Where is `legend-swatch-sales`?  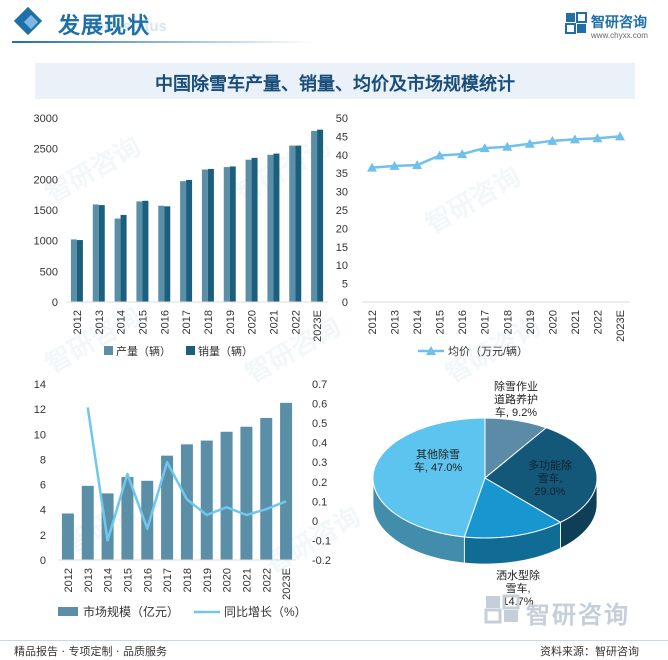 legend-swatch-sales is located at coordinates (190, 350).